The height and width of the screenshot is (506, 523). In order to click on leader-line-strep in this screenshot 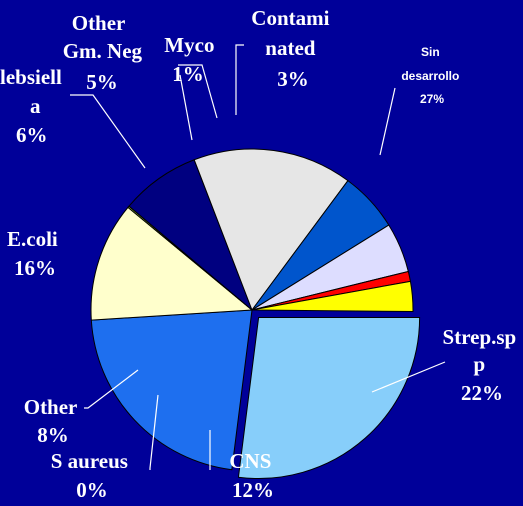, I will do `click(408, 377)`.